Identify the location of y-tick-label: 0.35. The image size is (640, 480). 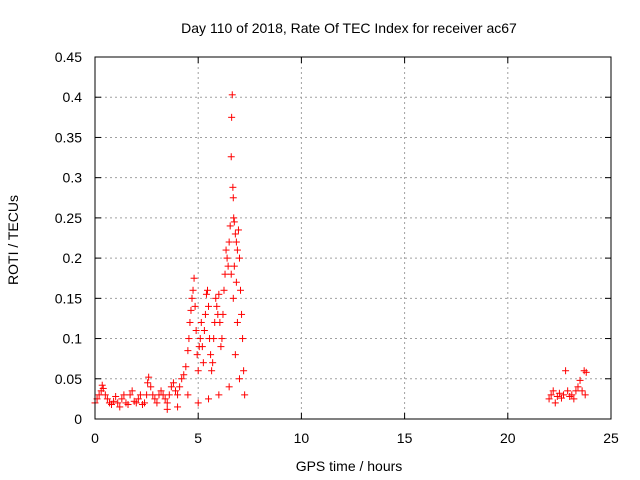
(68, 137).